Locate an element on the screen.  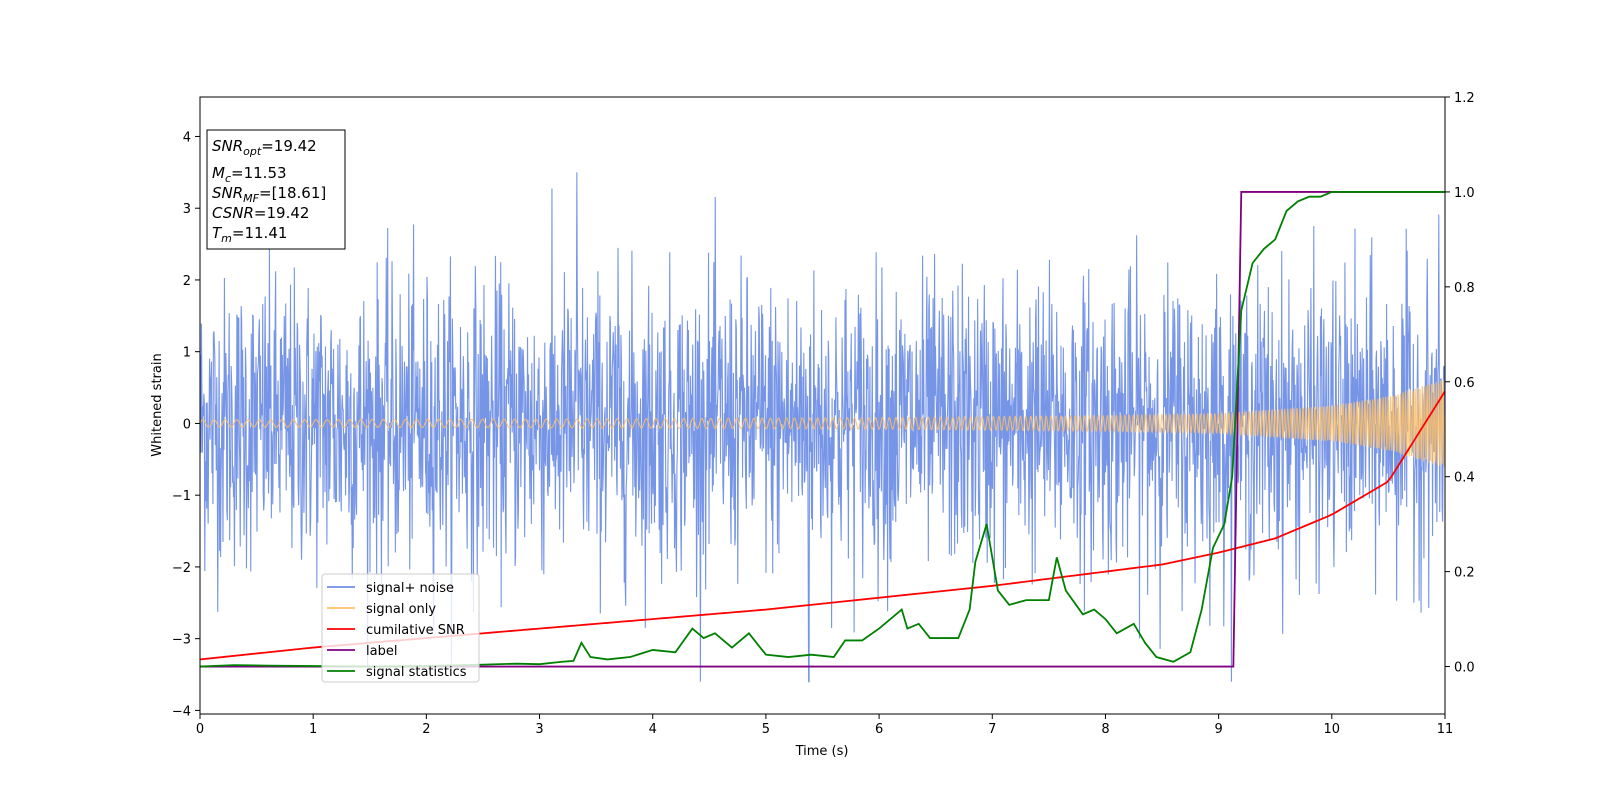
y-tick-label: 4 is located at coordinates (187, 137).